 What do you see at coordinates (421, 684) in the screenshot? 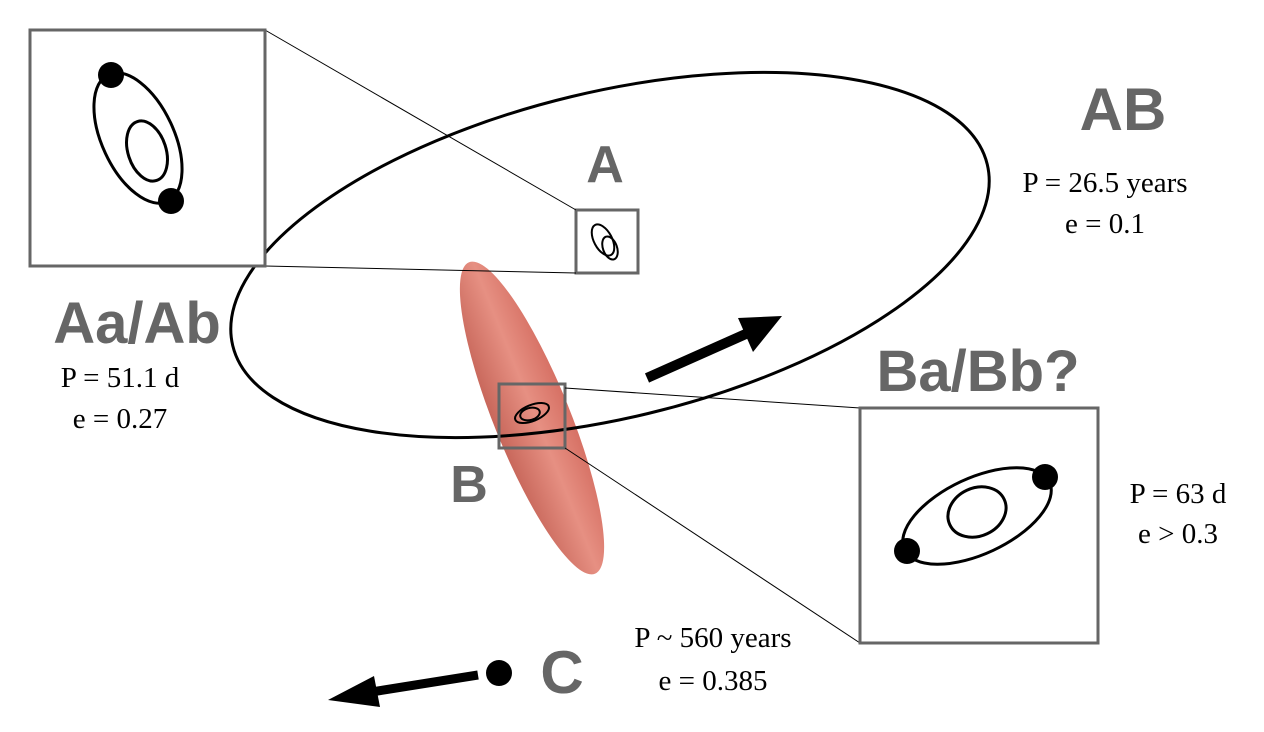
I see `c-direction-arrow-shaft` at bounding box center [421, 684].